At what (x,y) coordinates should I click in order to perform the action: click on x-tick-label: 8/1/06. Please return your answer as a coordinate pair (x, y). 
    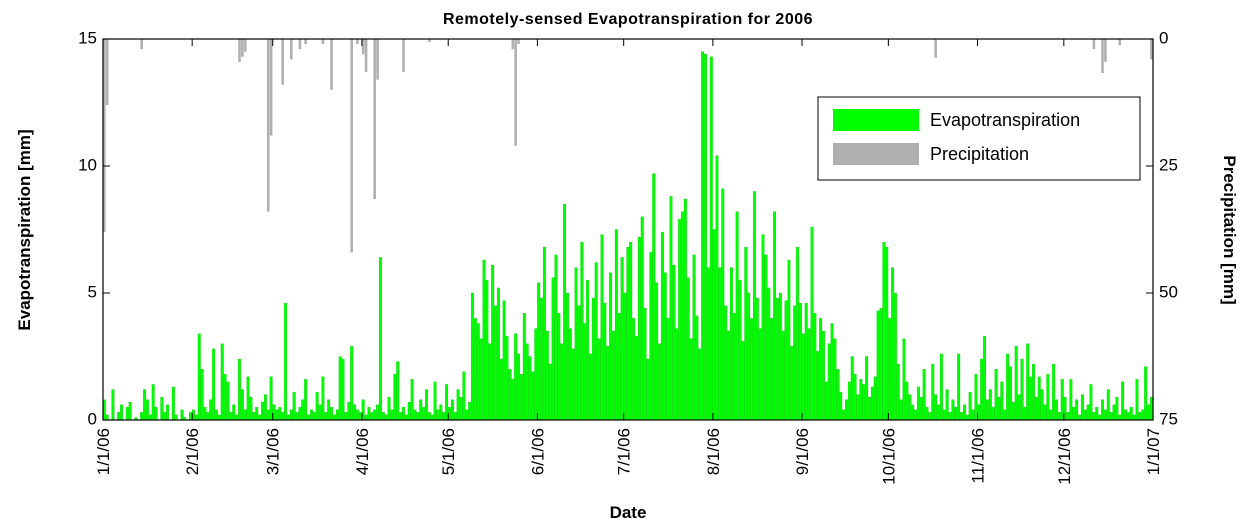
    Looking at the image, I should click on (713, 451).